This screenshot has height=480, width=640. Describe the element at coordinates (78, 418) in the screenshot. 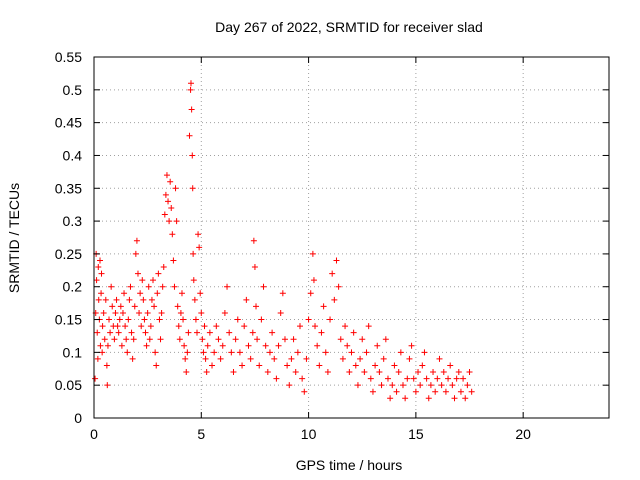

I see `y-tick-label: 0` at that location.